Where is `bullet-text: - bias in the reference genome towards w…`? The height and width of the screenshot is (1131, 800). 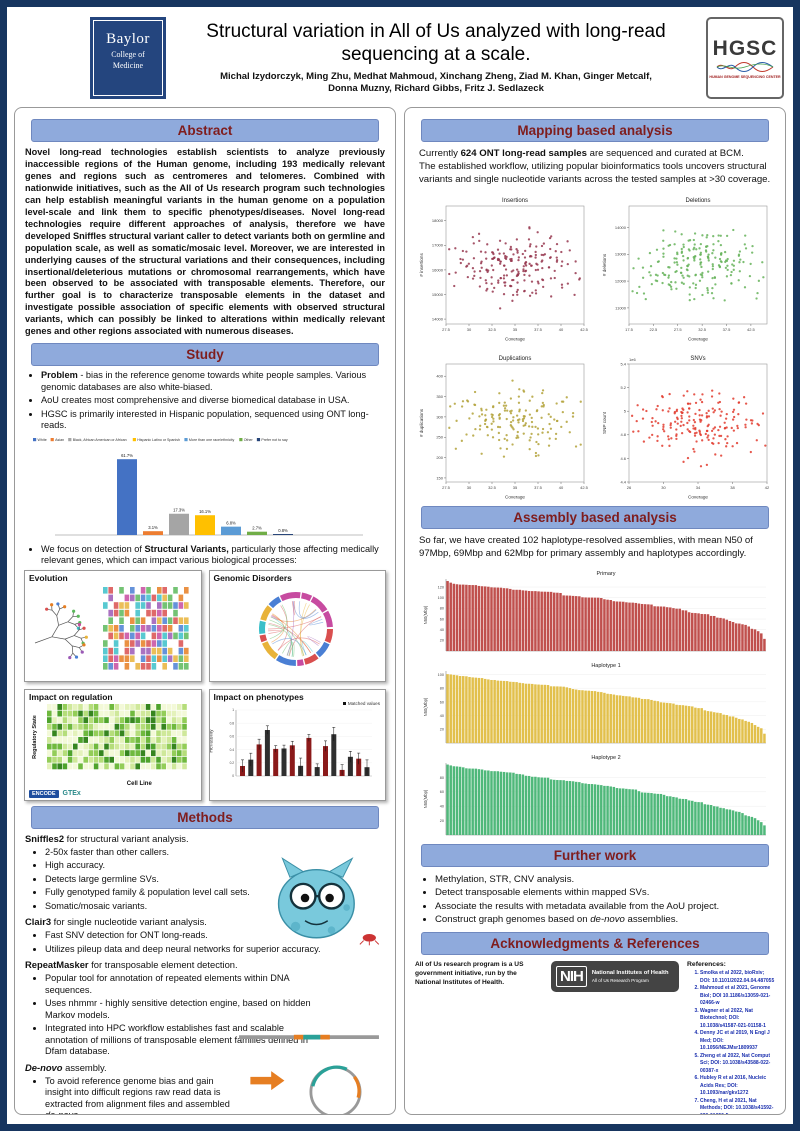 bullet-text: - bias in the reference genome towards w… is located at coordinates (204, 381).